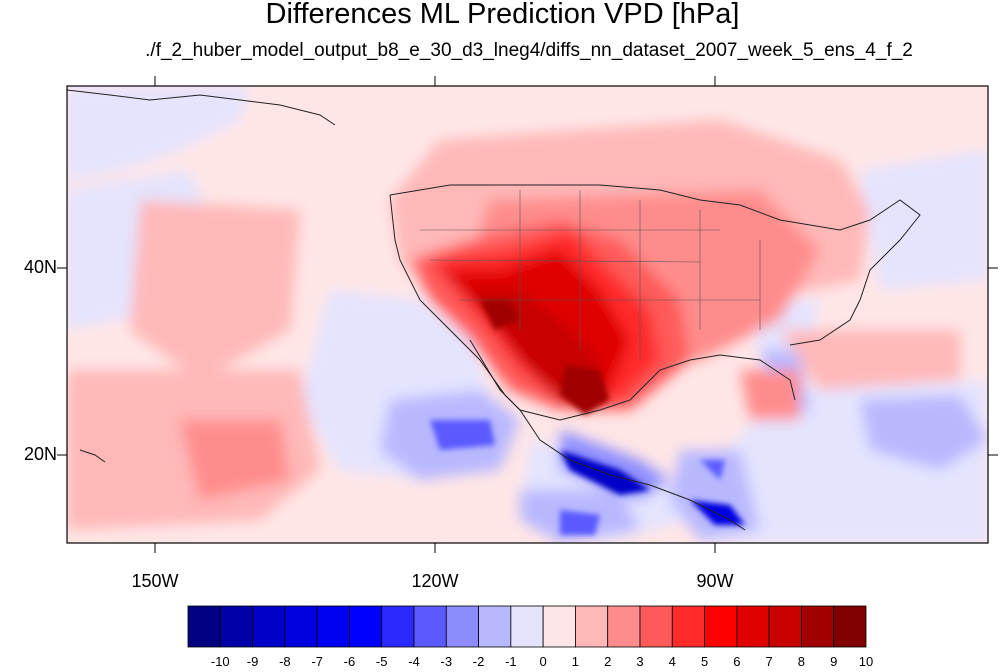  What do you see at coordinates (737, 661) in the screenshot?
I see `colorbar-tick-label: 6` at bounding box center [737, 661].